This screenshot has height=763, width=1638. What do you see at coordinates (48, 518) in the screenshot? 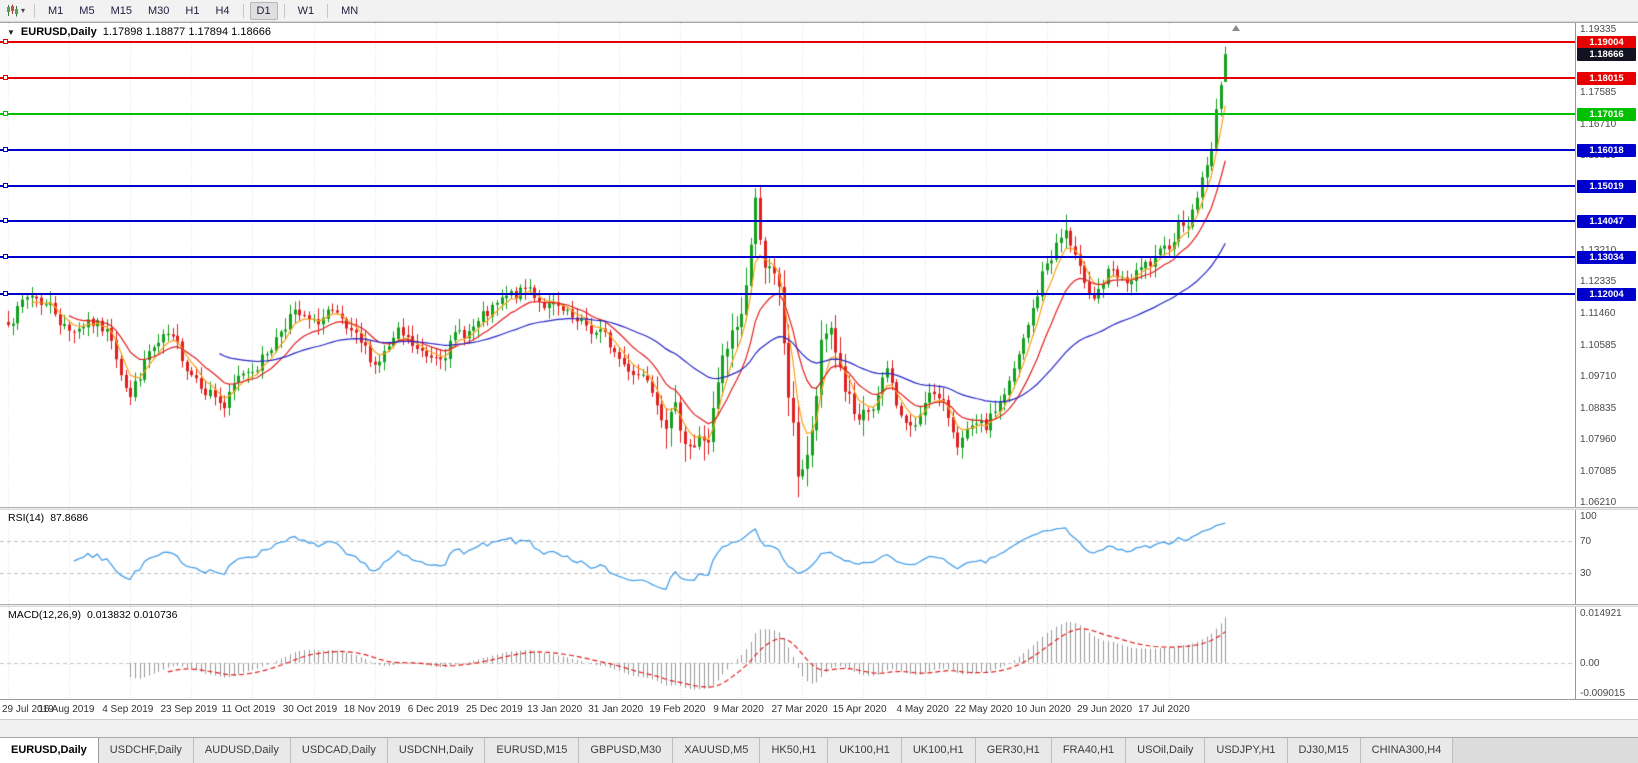
I see `rsi-label: RSI(14) 87.8686` at bounding box center [48, 518].